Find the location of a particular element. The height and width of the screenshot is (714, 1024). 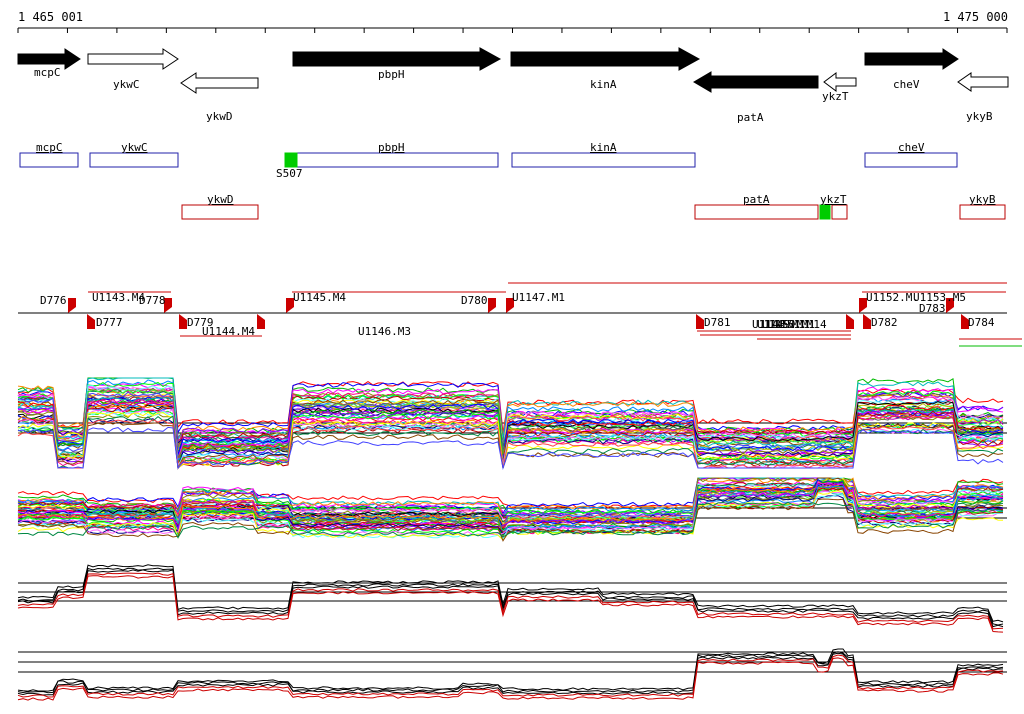

gene-arrow-pbpH is located at coordinates (397, 59).